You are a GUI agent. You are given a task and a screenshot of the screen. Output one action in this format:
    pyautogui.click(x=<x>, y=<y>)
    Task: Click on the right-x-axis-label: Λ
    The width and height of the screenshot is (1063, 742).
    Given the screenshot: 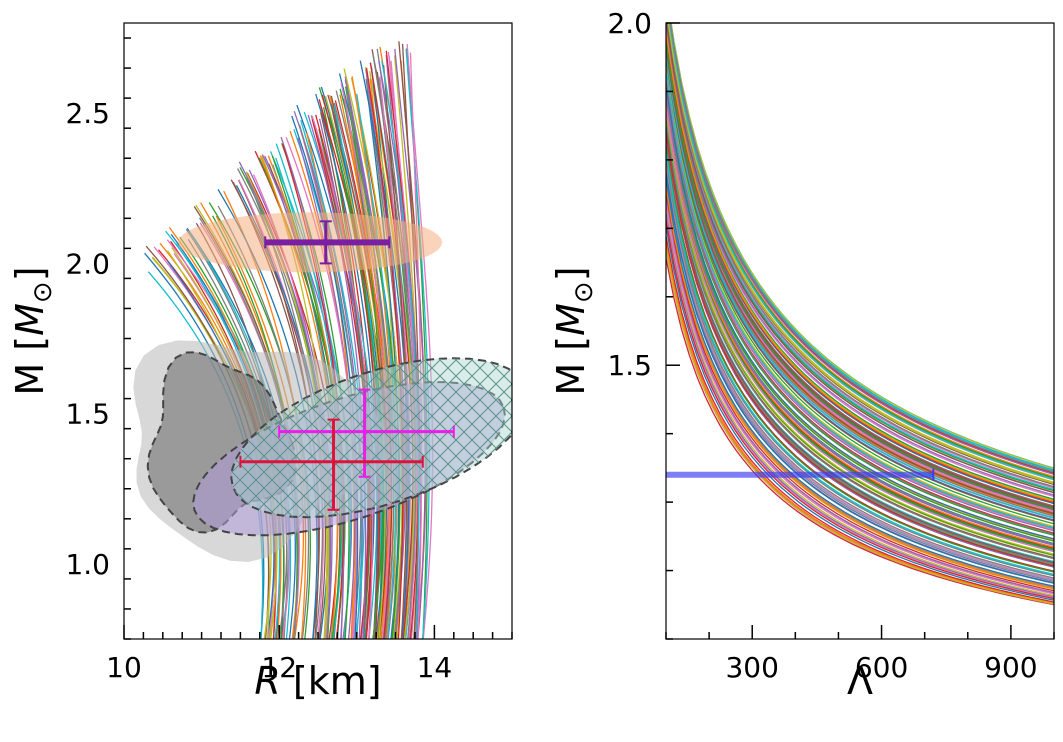 What is the action you would take?
    pyautogui.click(x=860, y=681)
    